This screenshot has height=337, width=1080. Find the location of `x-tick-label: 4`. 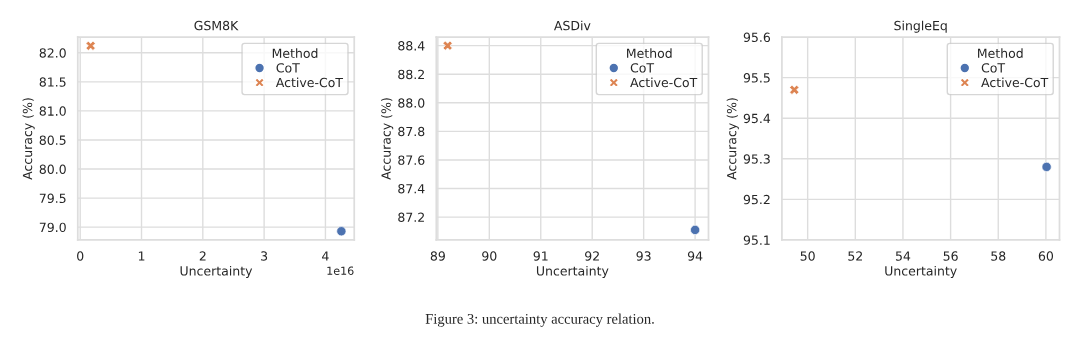

x-tick-label: 4 is located at coordinates (325, 256).